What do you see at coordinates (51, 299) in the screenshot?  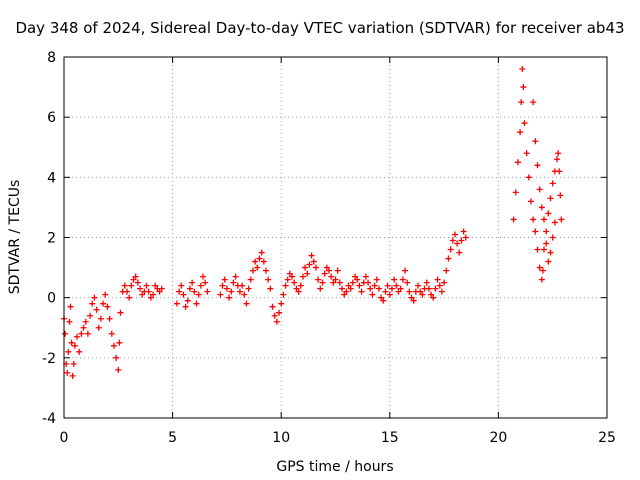 I see `y-tick-label: 0` at bounding box center [51, 299].